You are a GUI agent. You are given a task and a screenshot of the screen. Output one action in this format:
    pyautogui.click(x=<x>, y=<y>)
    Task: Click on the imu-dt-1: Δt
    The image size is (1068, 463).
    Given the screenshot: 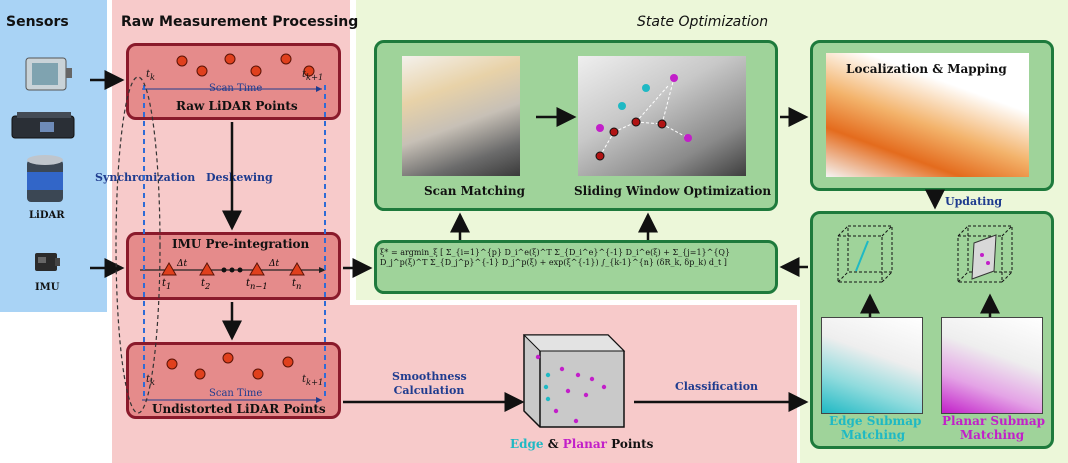 What is the action you would take?
    pyautogui.click(x=182, y=264)
    